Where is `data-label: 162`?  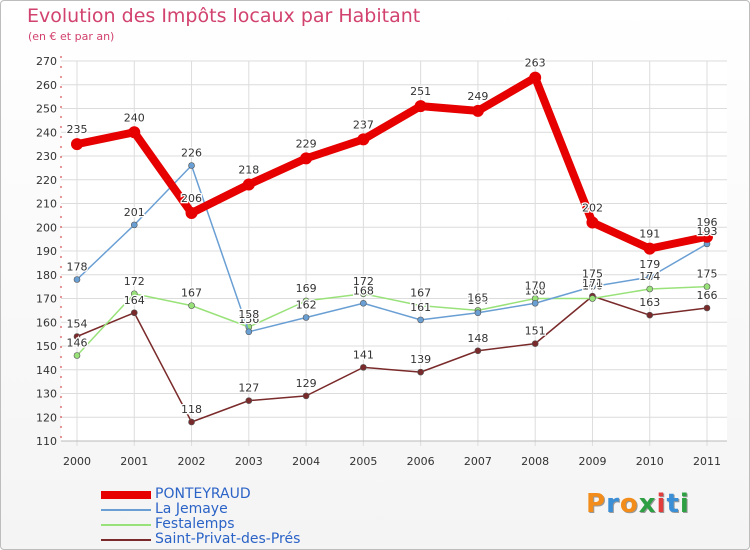
data-label: 162 is located at coordinates (306, 305).